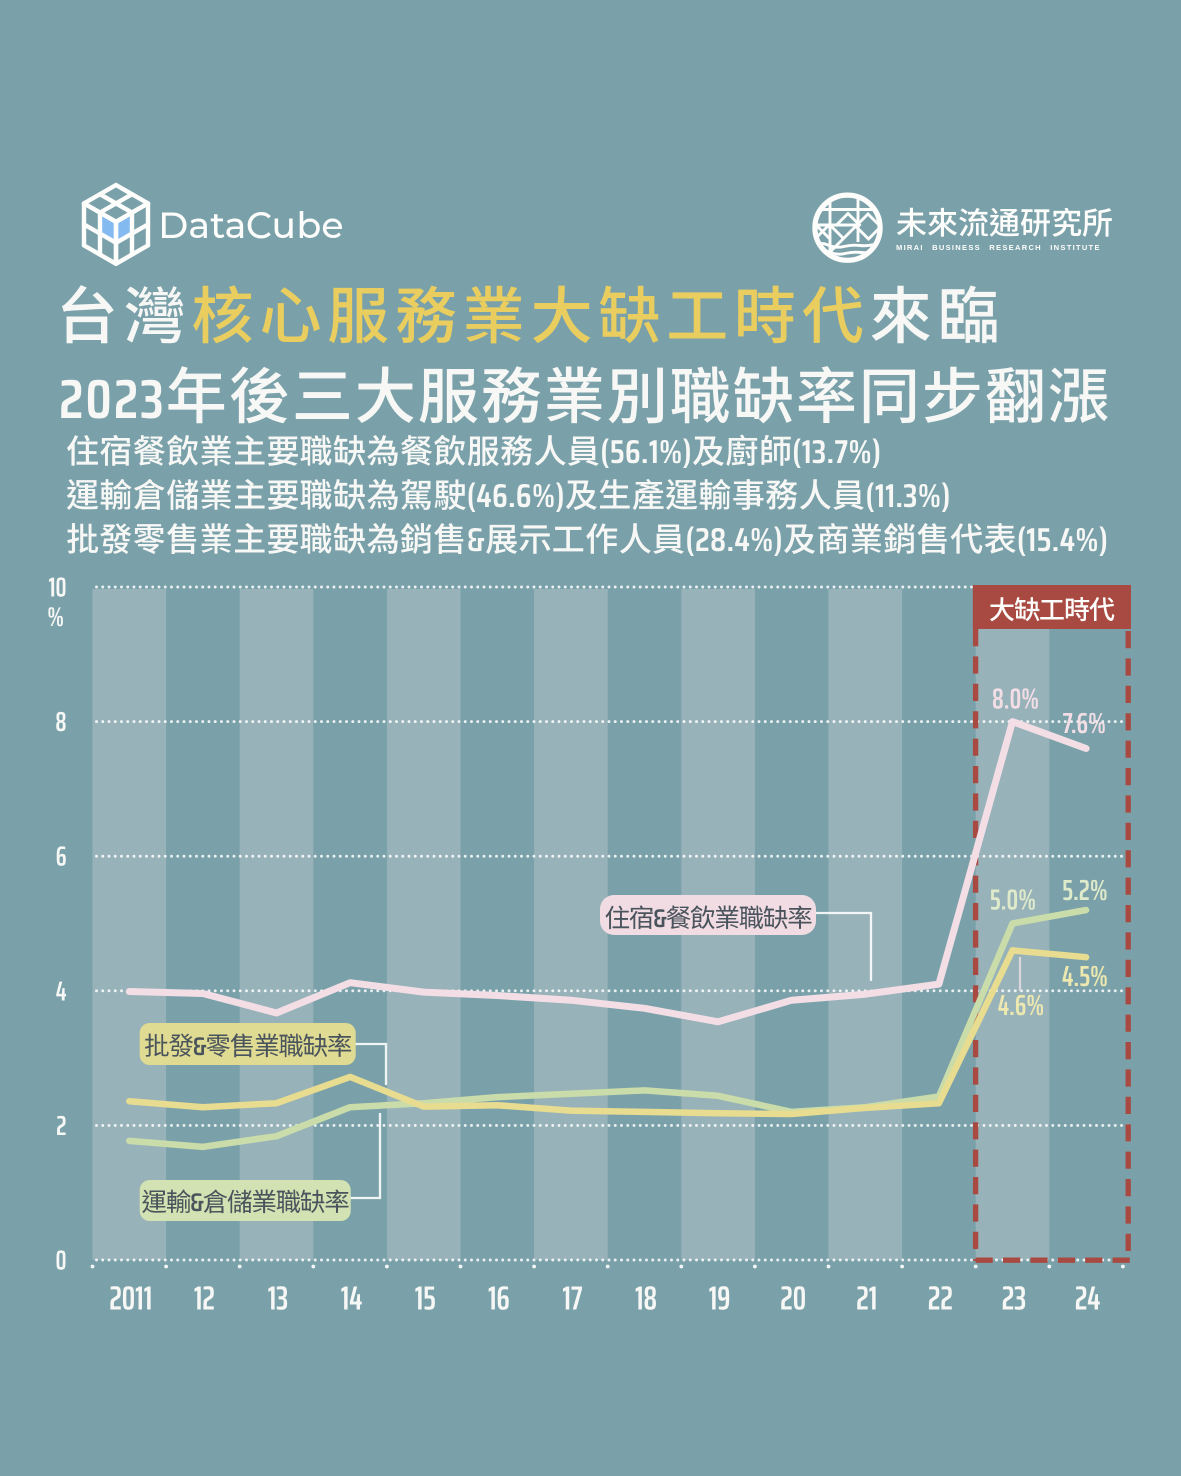 The image size is (1181, 1476). What do you see at coordinates (1052, 608) in the screenshot?
I see `svg-text: 大缺工時代` at bounding box center [1052, 608].